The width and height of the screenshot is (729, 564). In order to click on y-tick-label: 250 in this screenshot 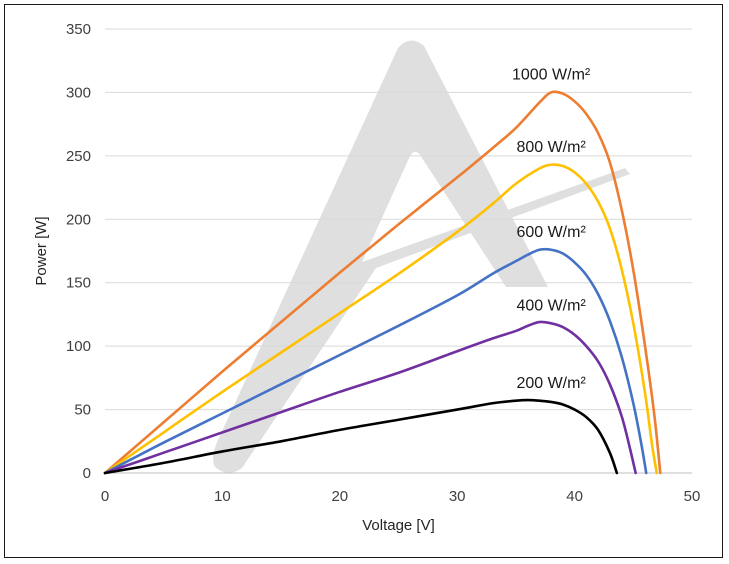, I will do `click(78, 156)`.